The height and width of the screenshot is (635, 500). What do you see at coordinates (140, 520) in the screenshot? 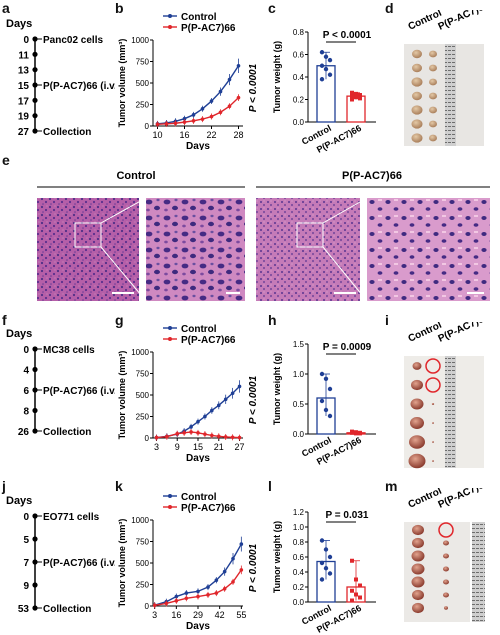
I see `y-tick-label: 1000` at bounding box center [140, 520].